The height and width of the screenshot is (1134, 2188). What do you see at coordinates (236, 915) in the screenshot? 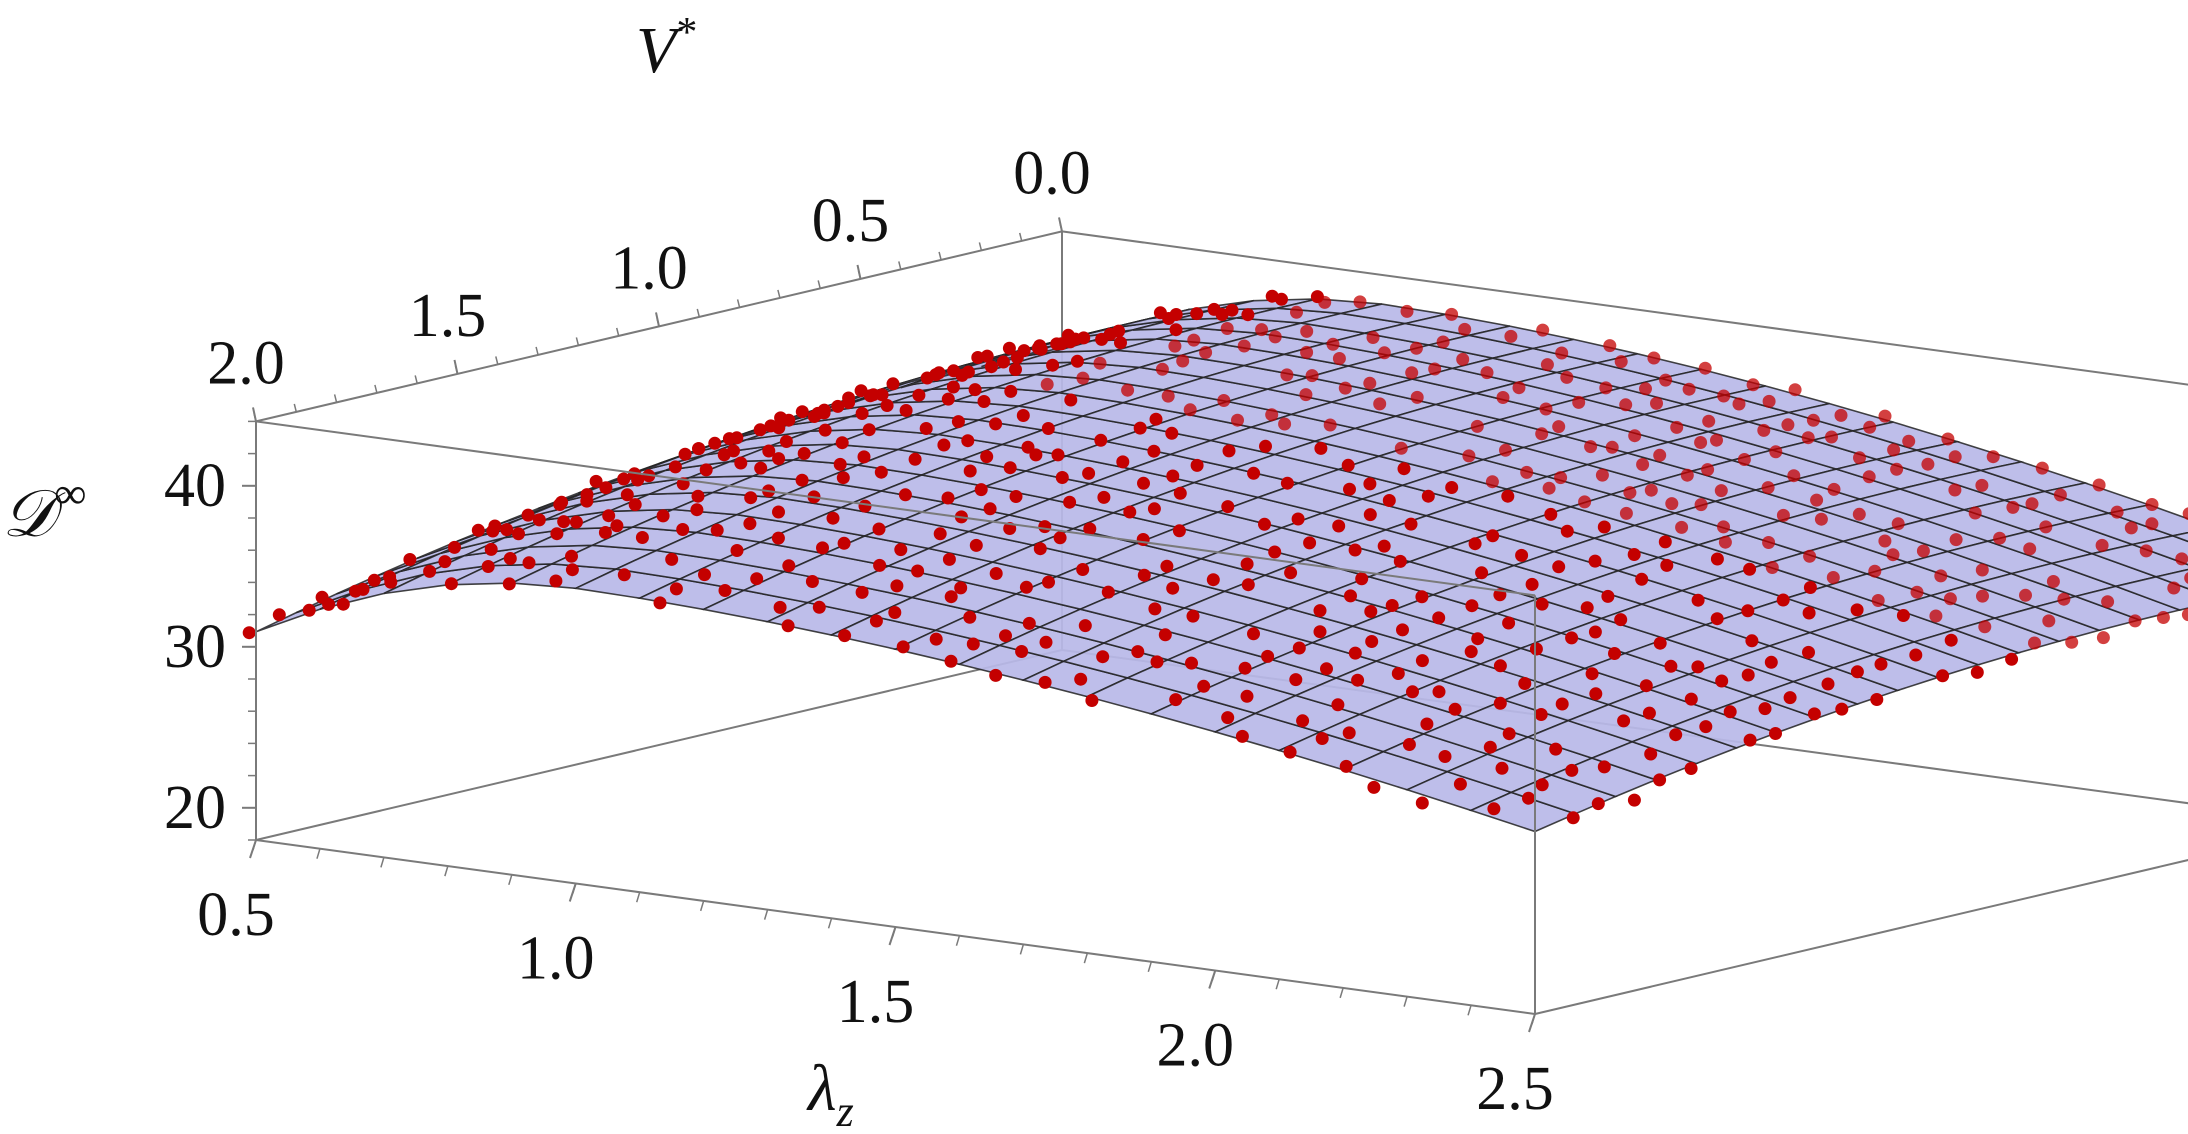
I see `x-tick-label: 0.5` at bounding box center [236, 915].